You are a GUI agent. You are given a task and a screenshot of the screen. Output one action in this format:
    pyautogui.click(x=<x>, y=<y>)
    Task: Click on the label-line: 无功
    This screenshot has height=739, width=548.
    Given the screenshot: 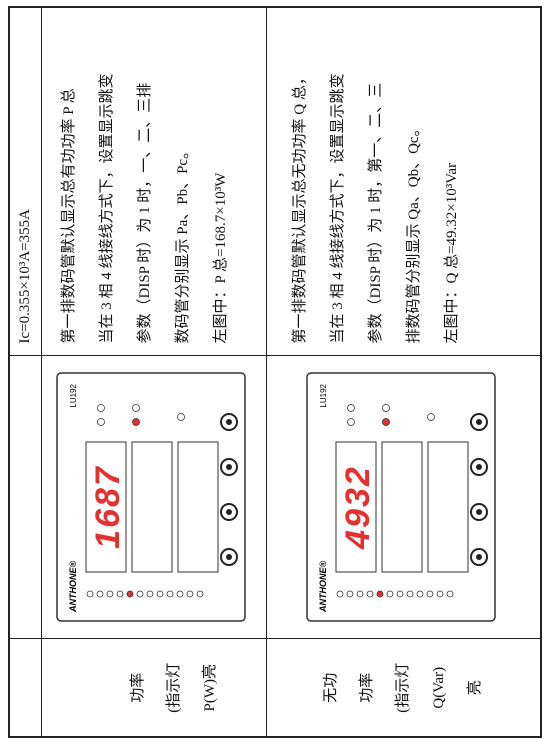 What is the action you would take?
    pyautogui.click(x=331, y=687)
    